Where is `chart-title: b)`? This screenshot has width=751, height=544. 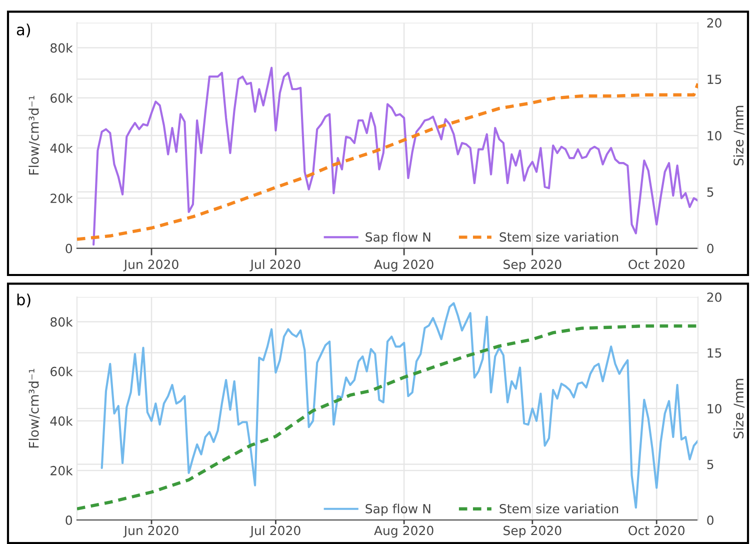 chart-title: b) is located at coordinates (23, 301).